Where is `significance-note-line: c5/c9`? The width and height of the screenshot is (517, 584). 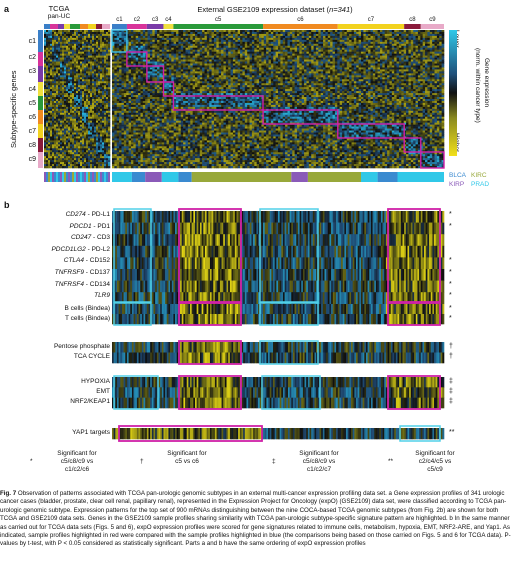
significance-note-line: c5/c9 is located at coordinates (435, 469).